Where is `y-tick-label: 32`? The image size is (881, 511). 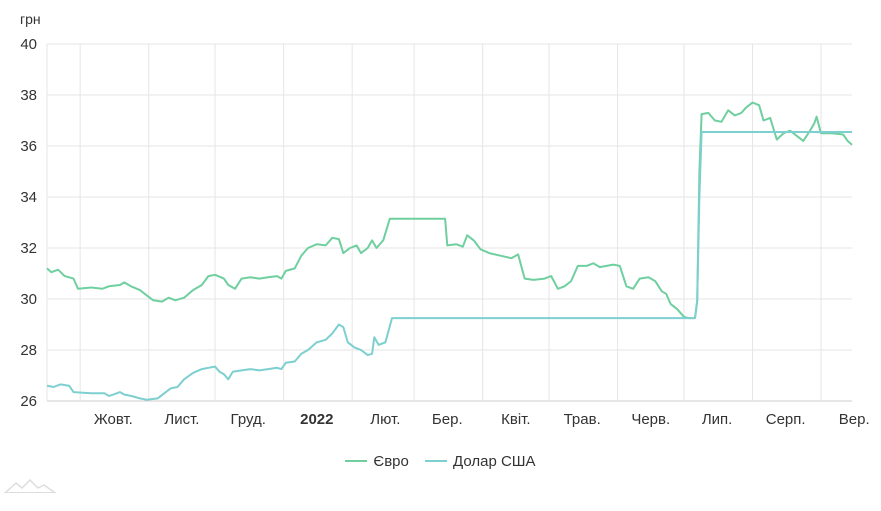 y-tick-label: 32 is located at coordinates (28, 248).